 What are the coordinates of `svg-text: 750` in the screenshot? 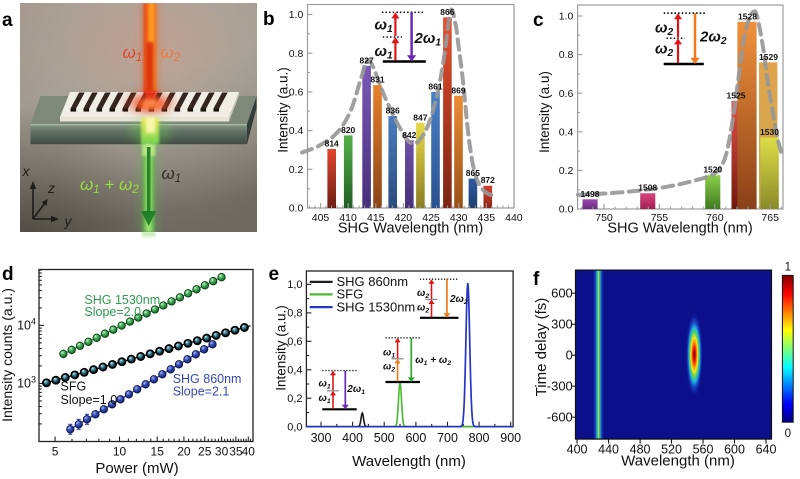 It's located at (604, 218).